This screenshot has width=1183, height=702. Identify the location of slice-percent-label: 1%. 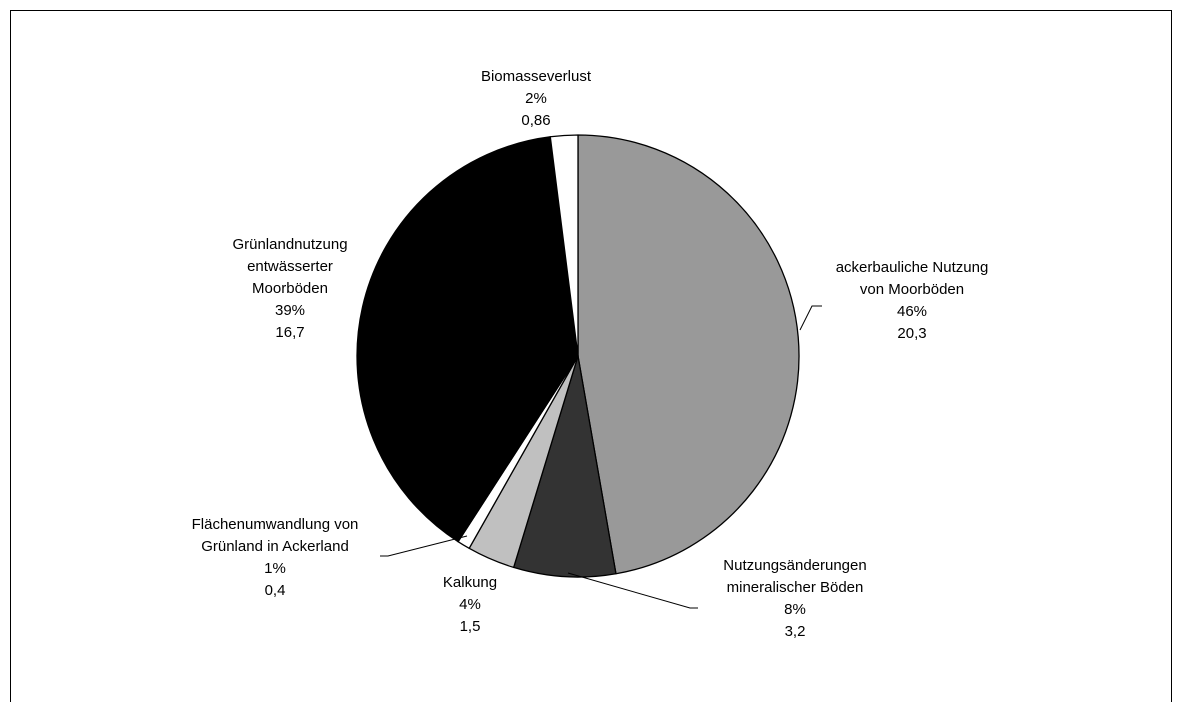
(275, 568).